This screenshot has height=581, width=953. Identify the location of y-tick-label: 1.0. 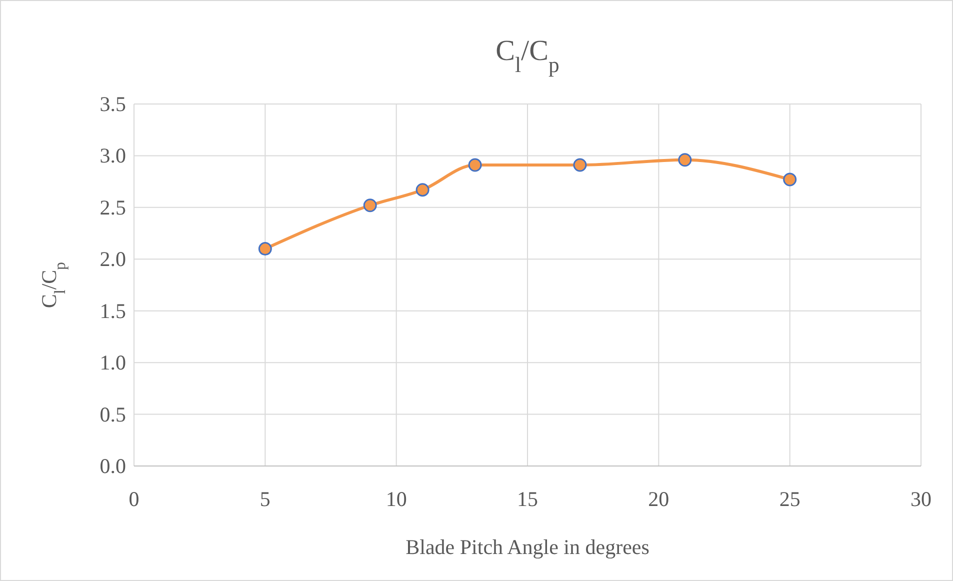
(113, 362).